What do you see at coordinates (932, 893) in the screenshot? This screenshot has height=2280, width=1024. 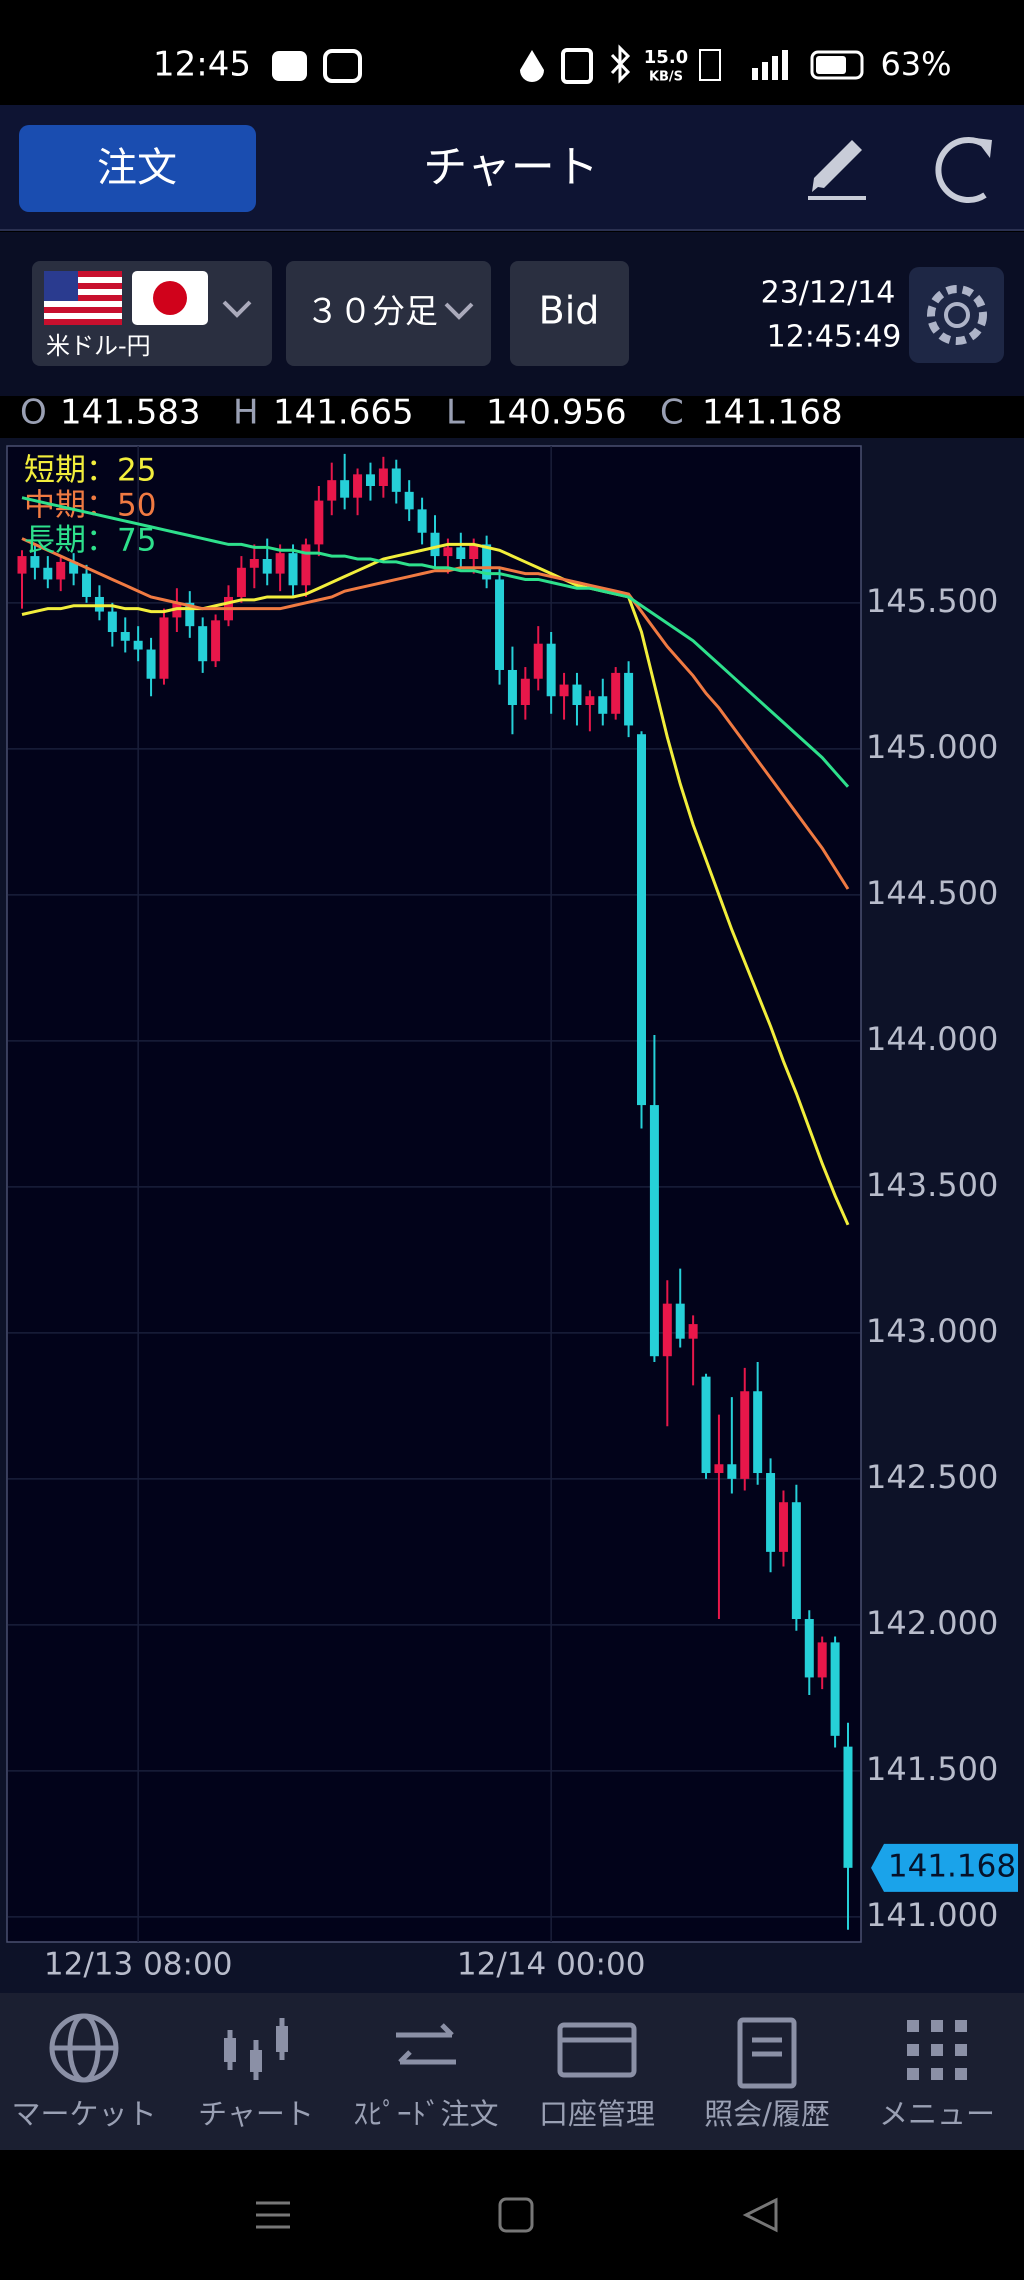 I see `y-tick-label: 144.500` at bounding box center [932, 893].